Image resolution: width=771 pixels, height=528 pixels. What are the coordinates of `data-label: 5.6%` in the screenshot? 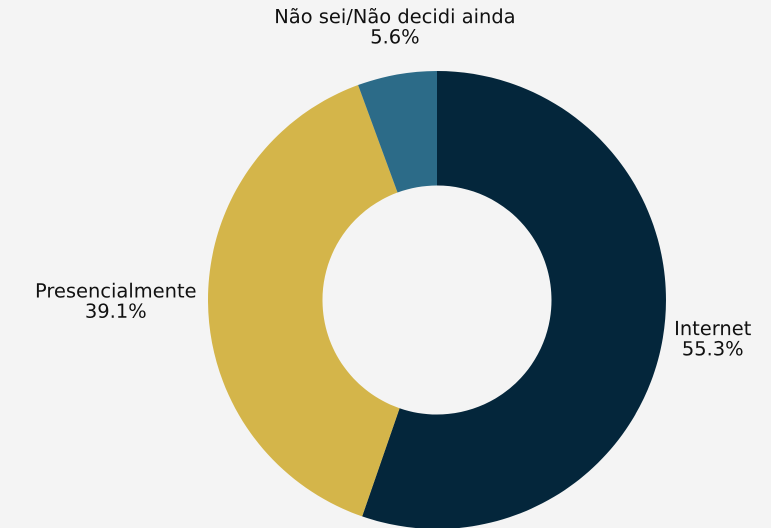 It's located at (395, 36).